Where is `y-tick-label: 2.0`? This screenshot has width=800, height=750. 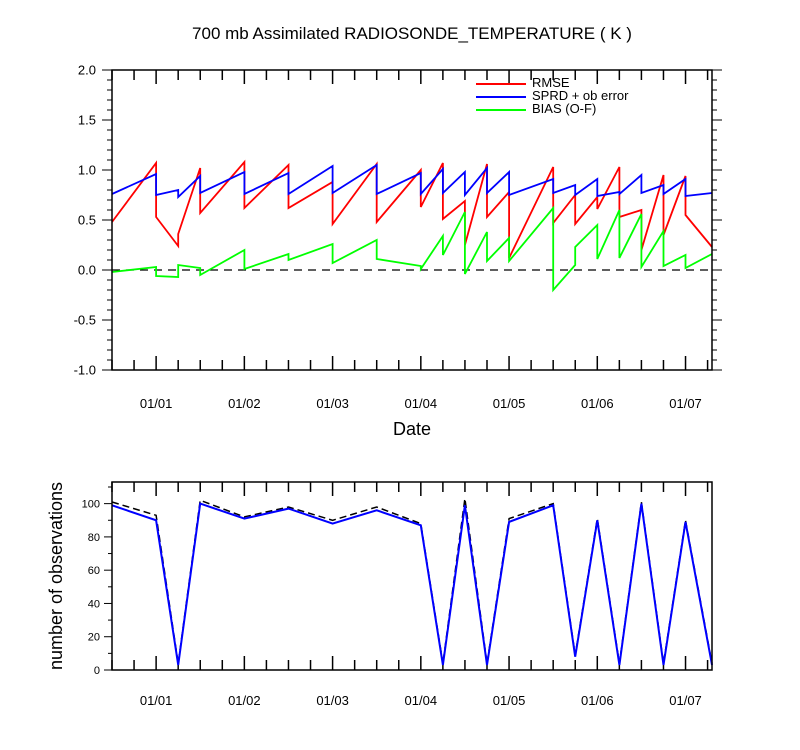
y-tick-label: 2.0 is located at coordinates (87, 70).